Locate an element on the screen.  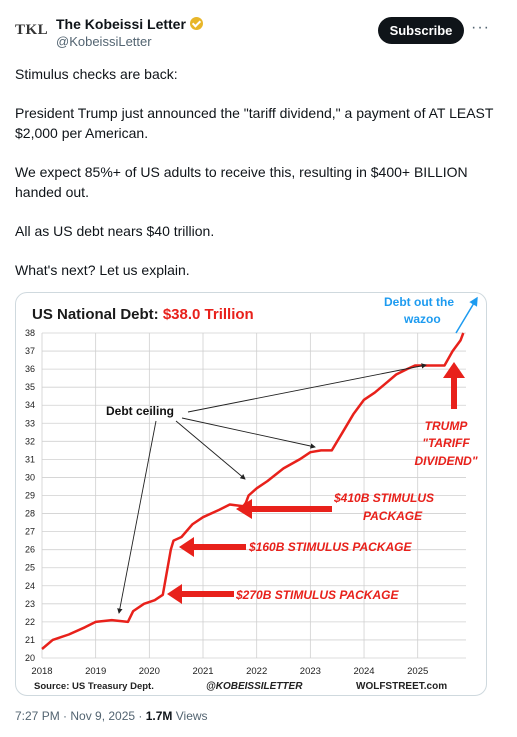
y-axis-ticks: 20 21 22 23 24 25 26 27 28 29 30 31 32 33 34 35 36 37 38 is located at coordinates (30, 495).